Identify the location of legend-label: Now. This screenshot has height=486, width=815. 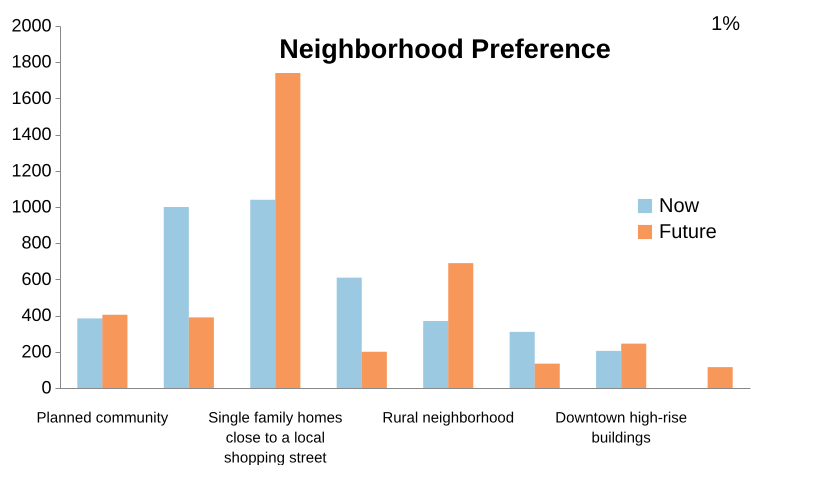
(679, 206).